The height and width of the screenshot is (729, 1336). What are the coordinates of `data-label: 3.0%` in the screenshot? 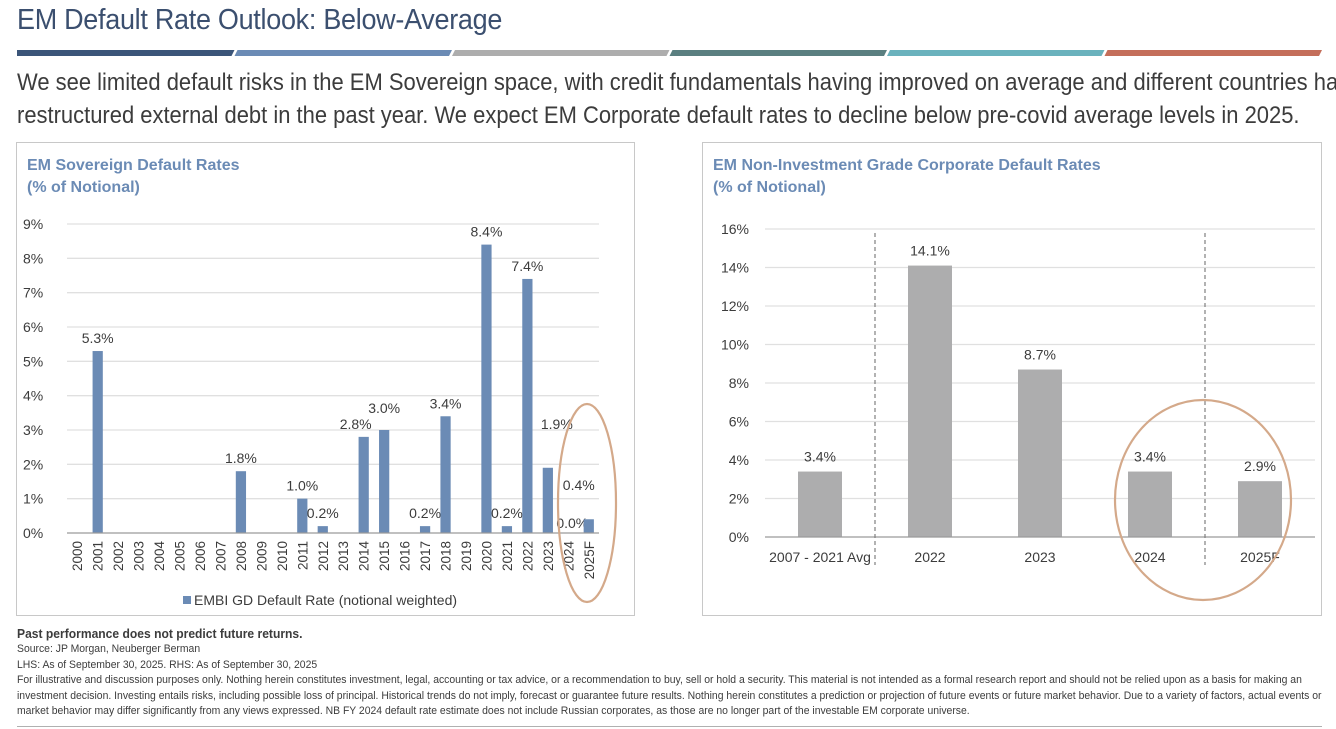 It's located at (384, 408).